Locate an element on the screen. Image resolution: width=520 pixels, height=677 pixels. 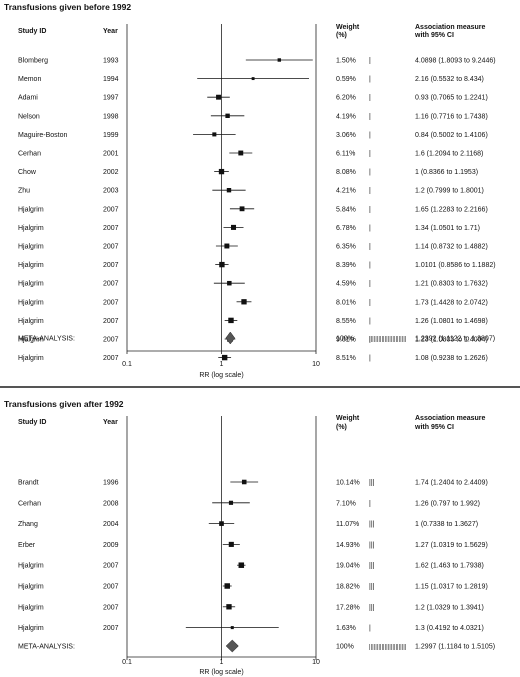
study-weight: 6.78% is located at coordinates (346, 228).